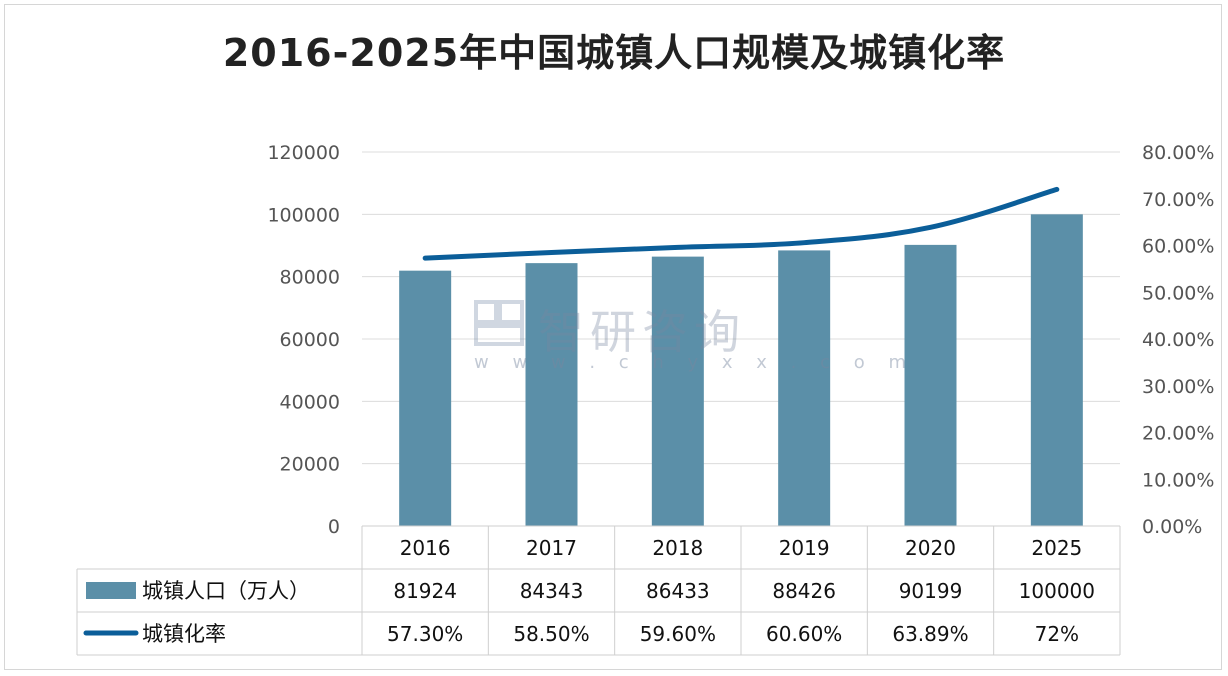  I want to click on left-axis-ticks: 0 20000 40000 60000 80000 100000 120000, so click(303, 340).